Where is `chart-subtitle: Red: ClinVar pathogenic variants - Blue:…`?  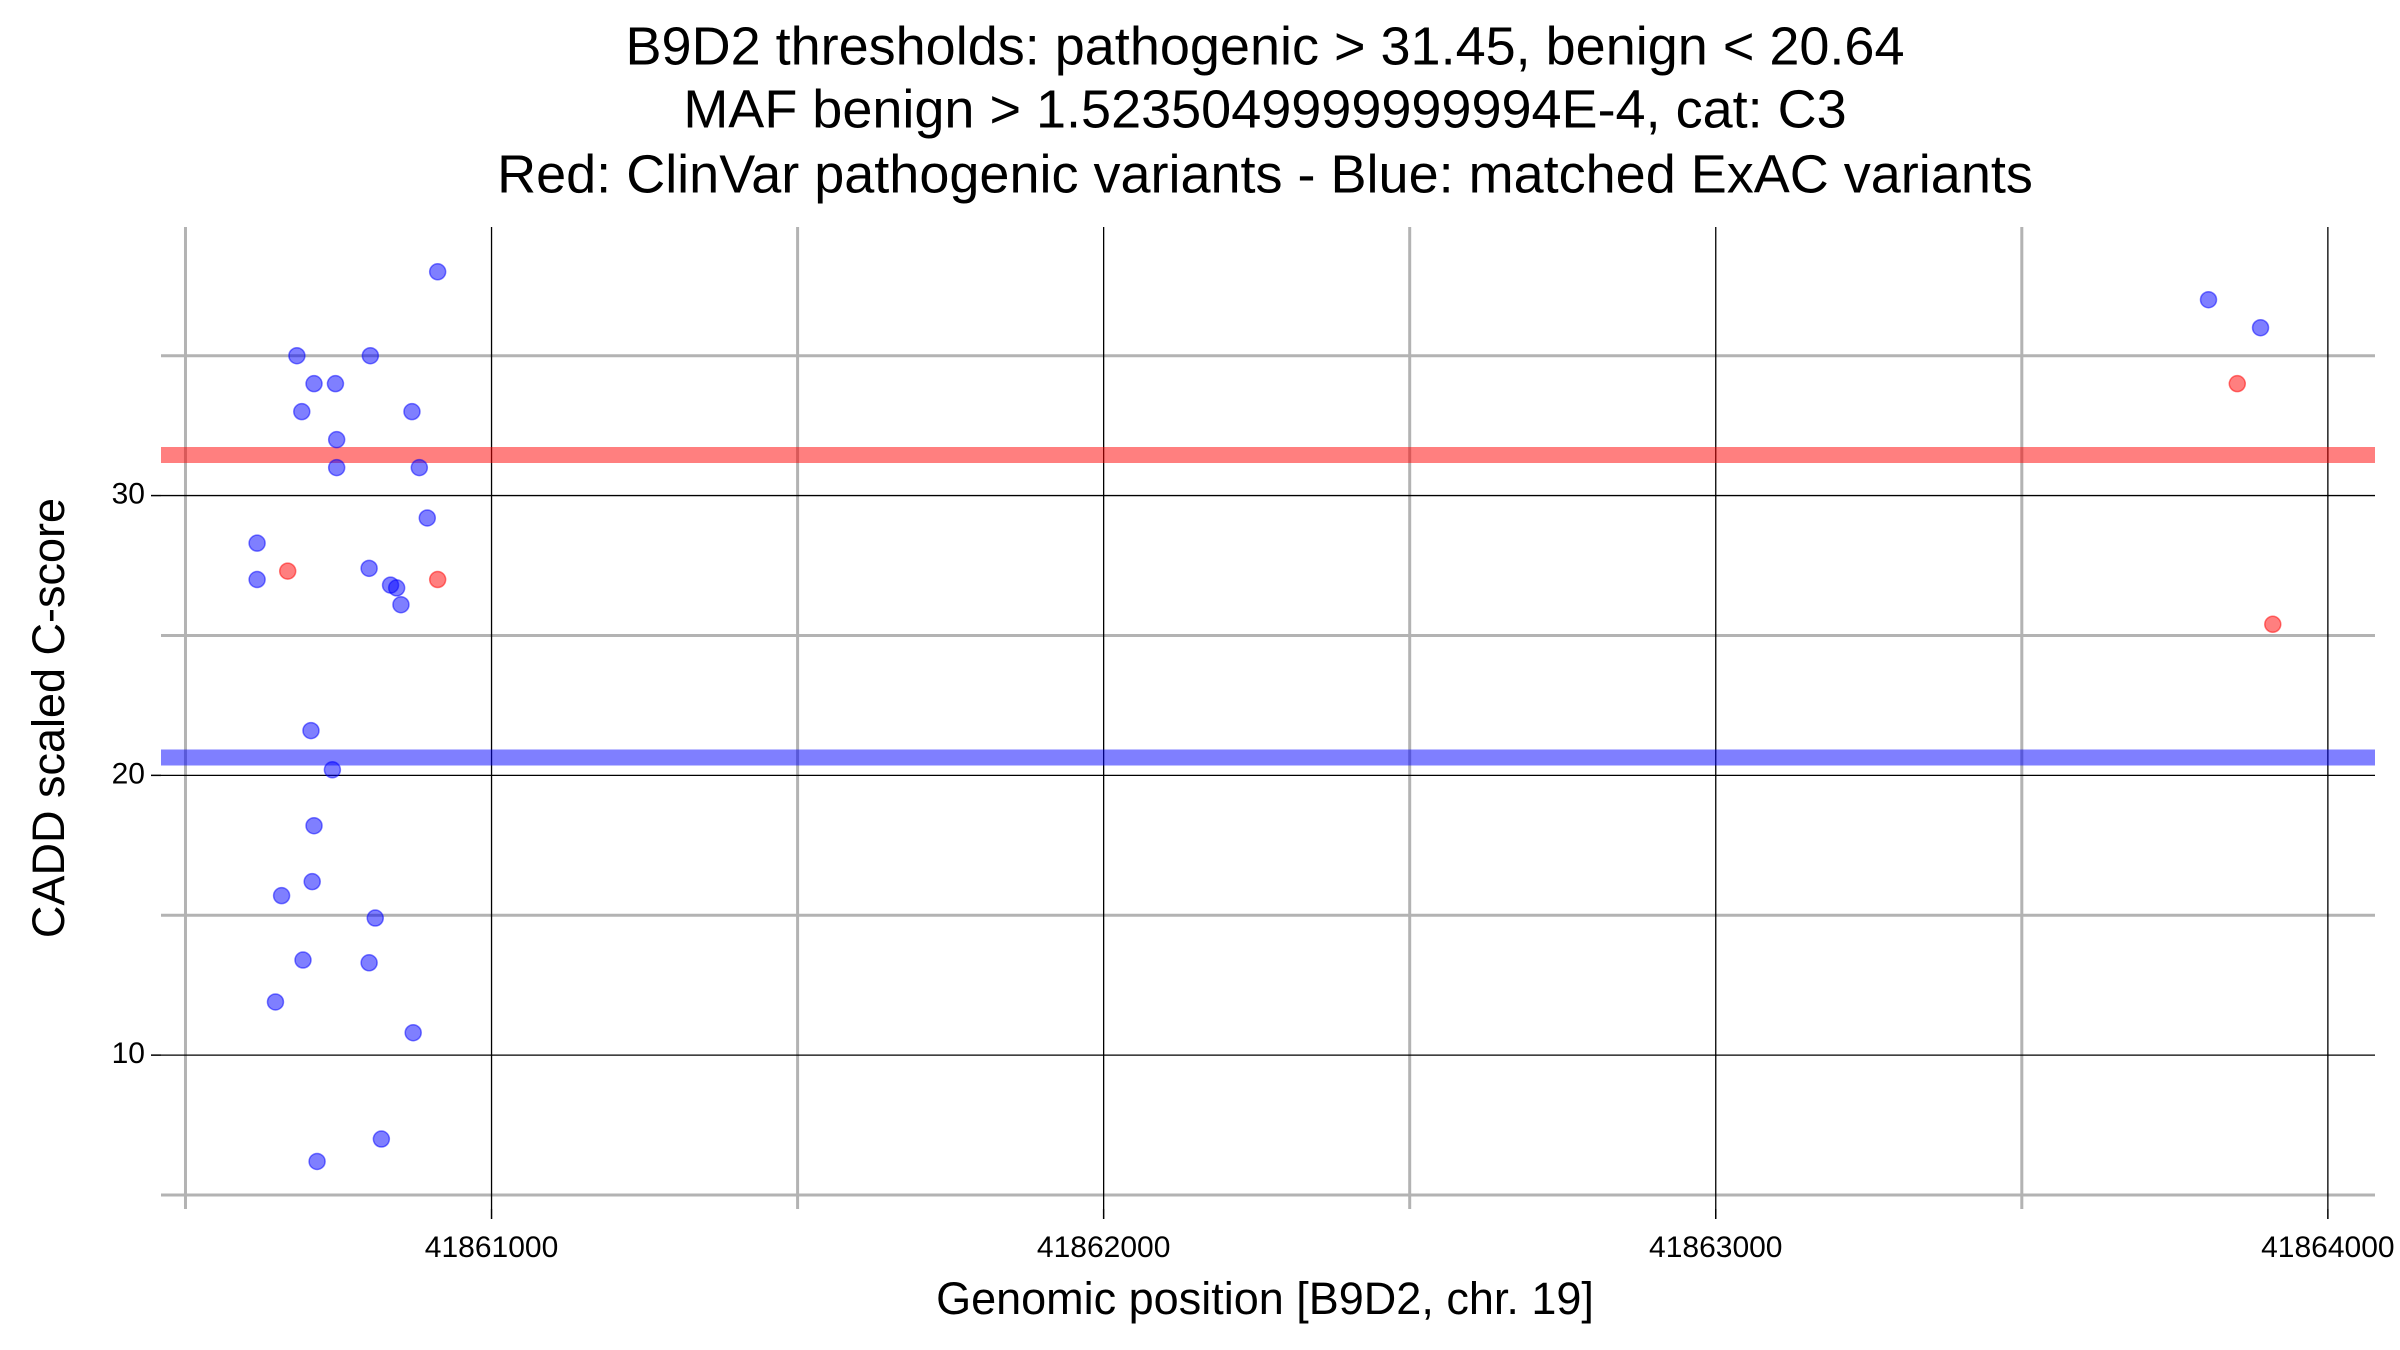
chart-subtitle: Red: ClinVar pathogenic variants - Blue:… is located at coordinates (1265, 174).